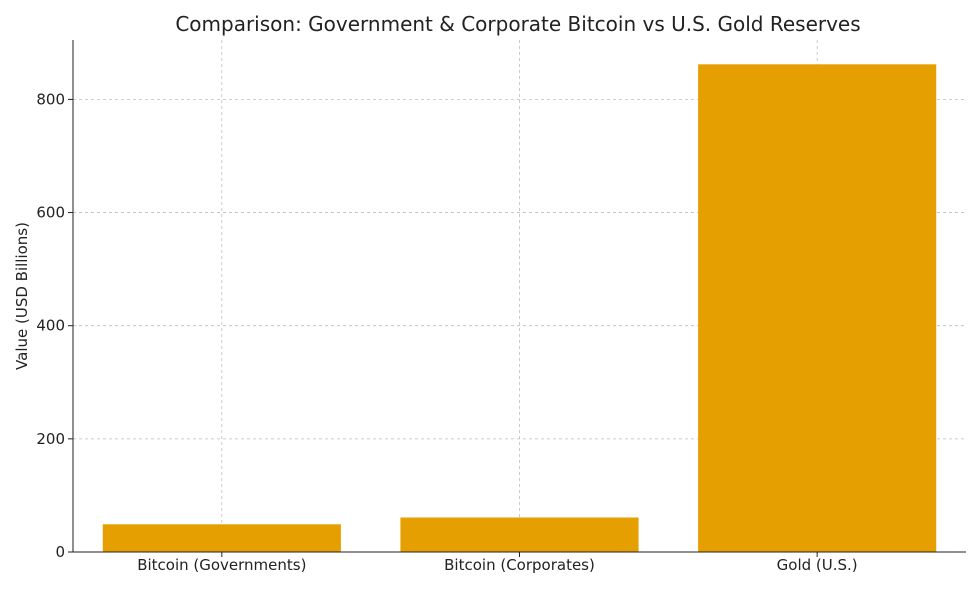 This screenshot has width=980, height=592. I want to click on y-tick-label: 0, so click(60, 552).